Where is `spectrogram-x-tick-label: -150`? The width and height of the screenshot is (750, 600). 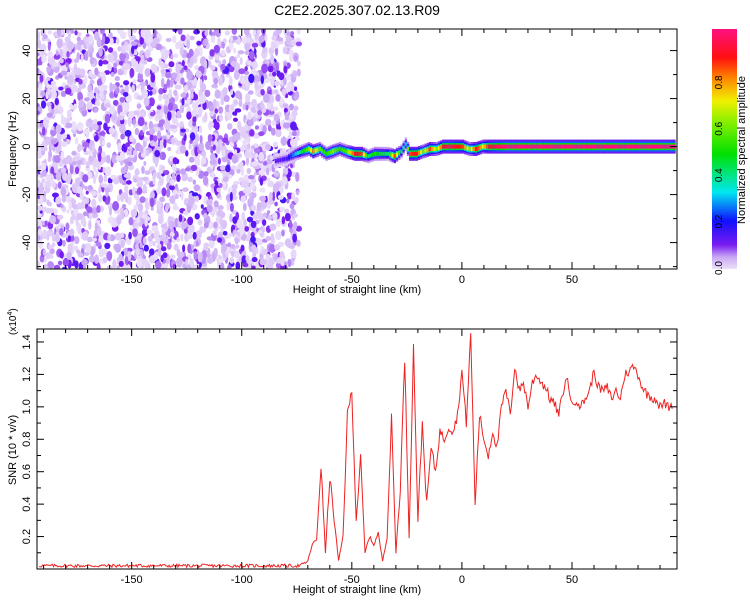 spectrogram-x-tick-label: -150 is located at coordinates (132, 280).